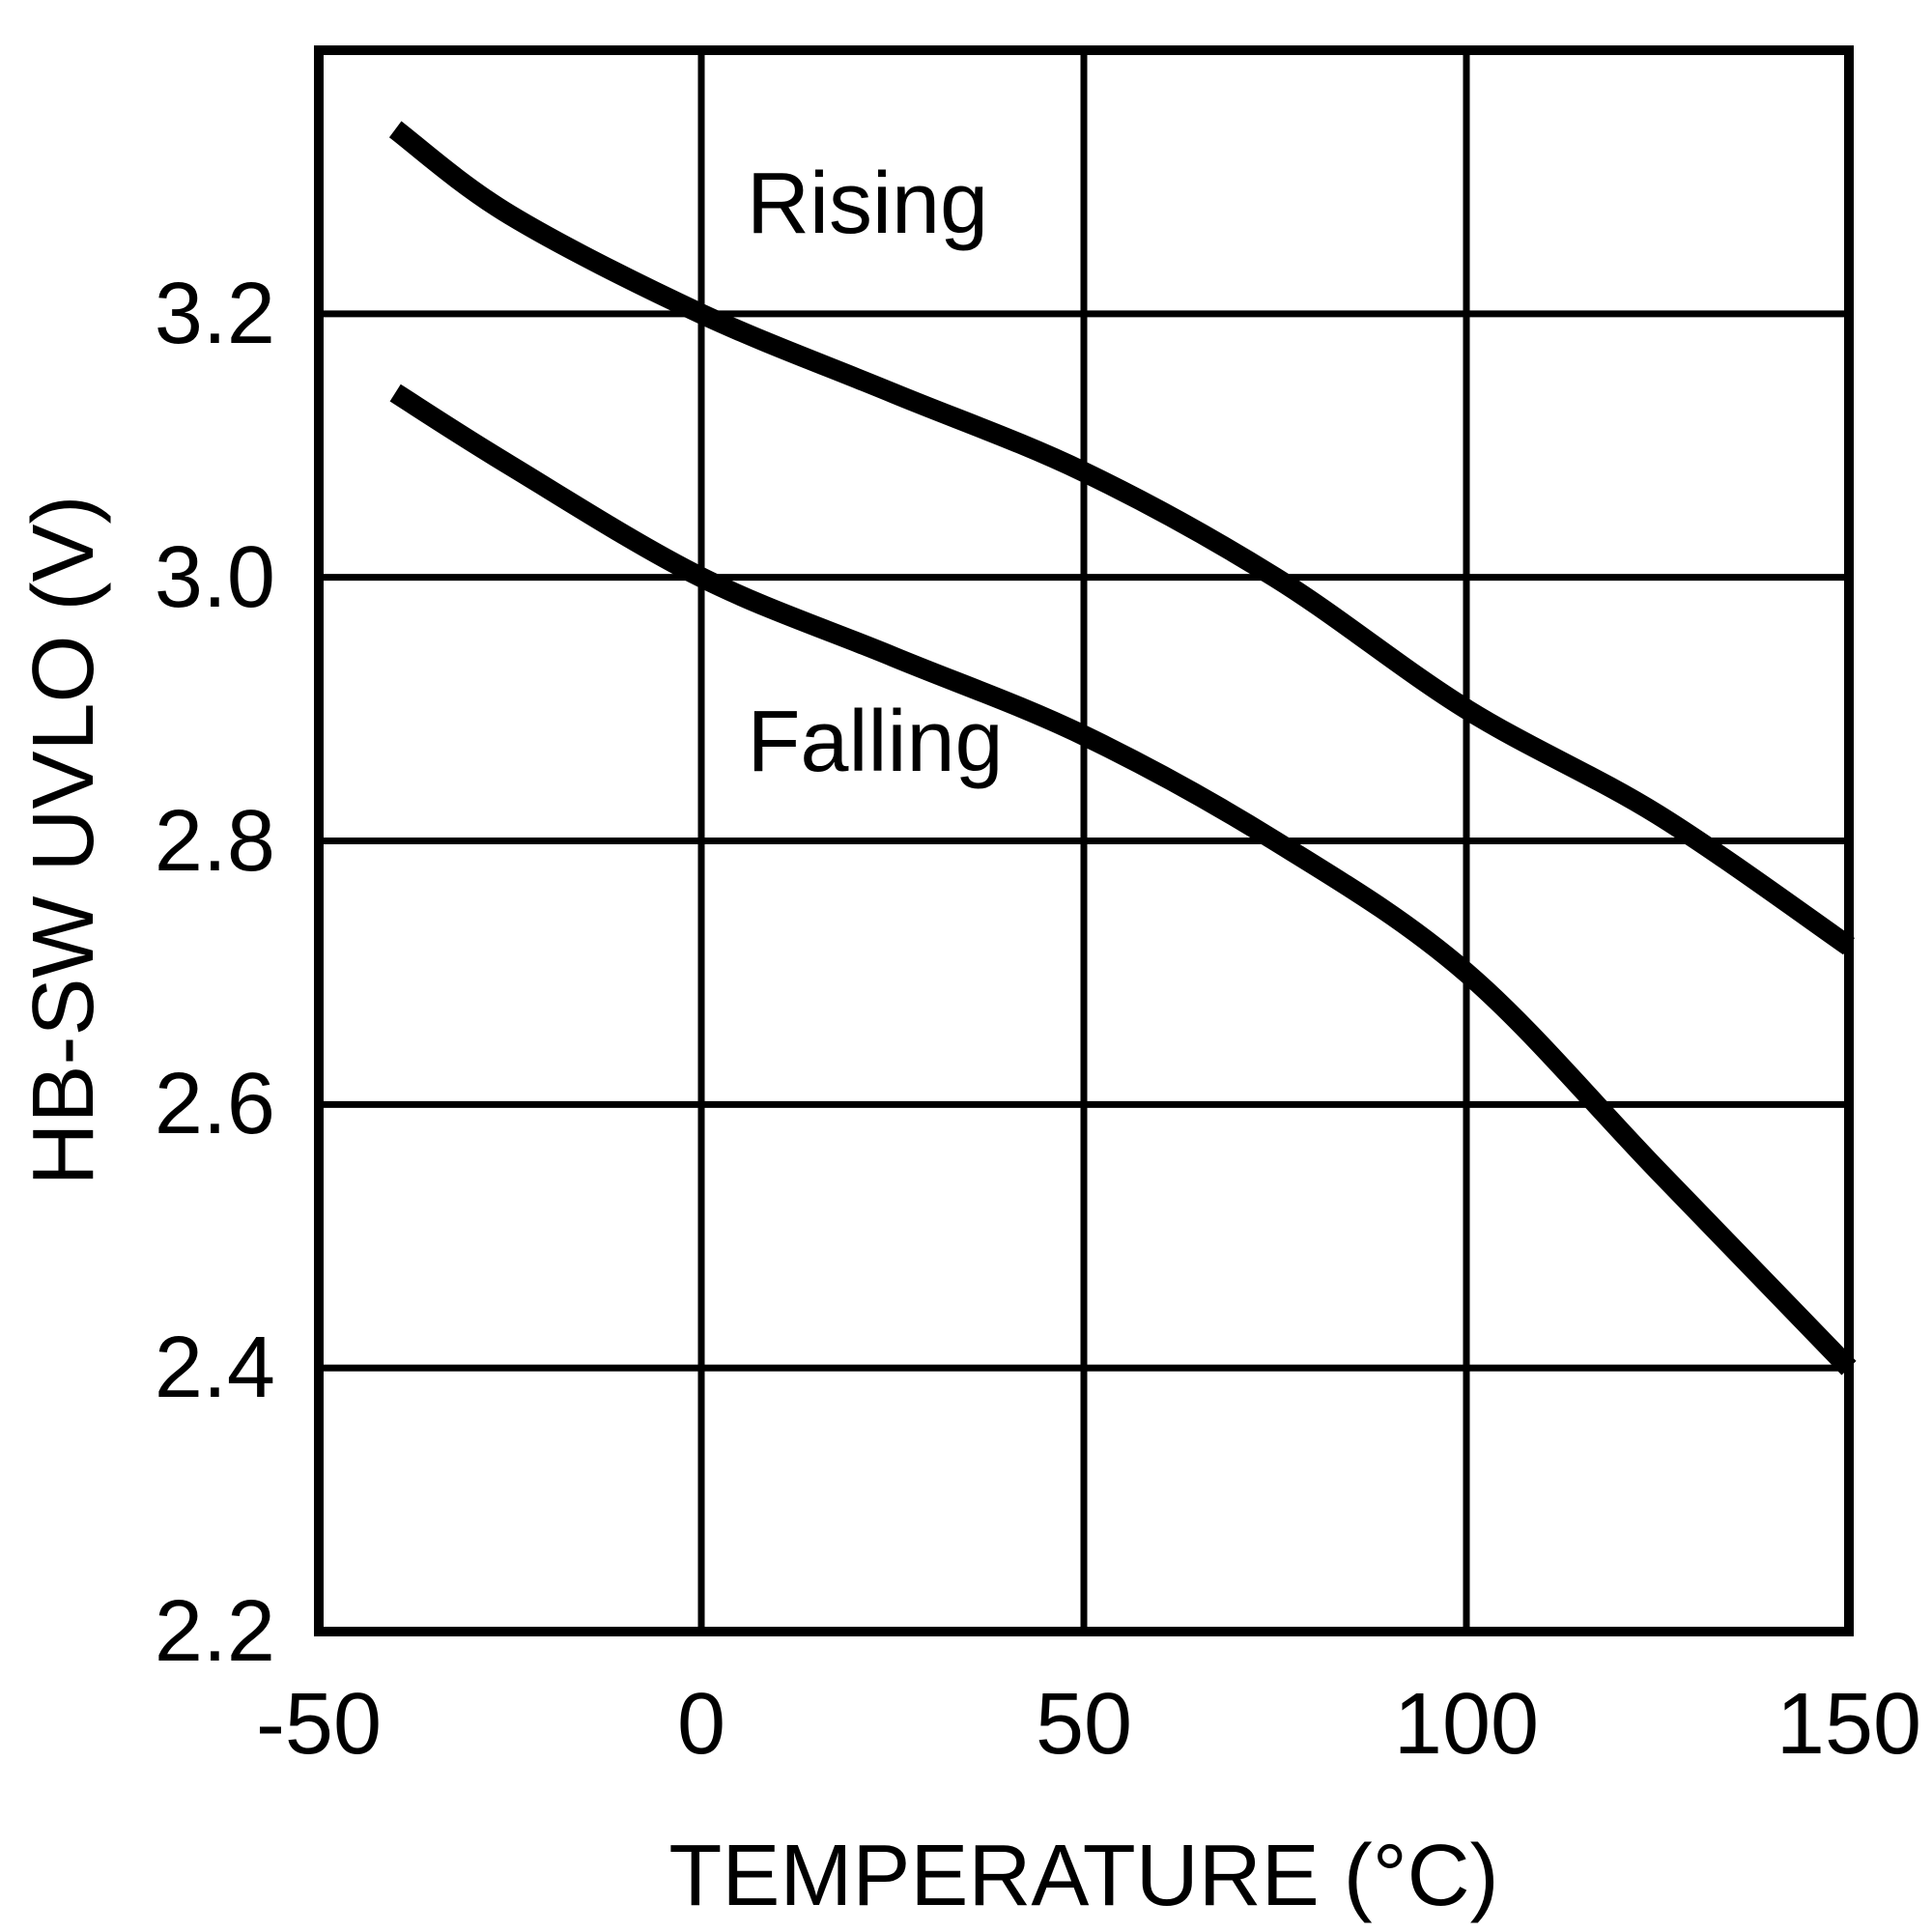 Image resolution: width=1932 pixels, height=1932 pixels. Describe the element at coordinates (701, 1724) in the screenshot. I see `x-tick-label-0: 0` at that location.